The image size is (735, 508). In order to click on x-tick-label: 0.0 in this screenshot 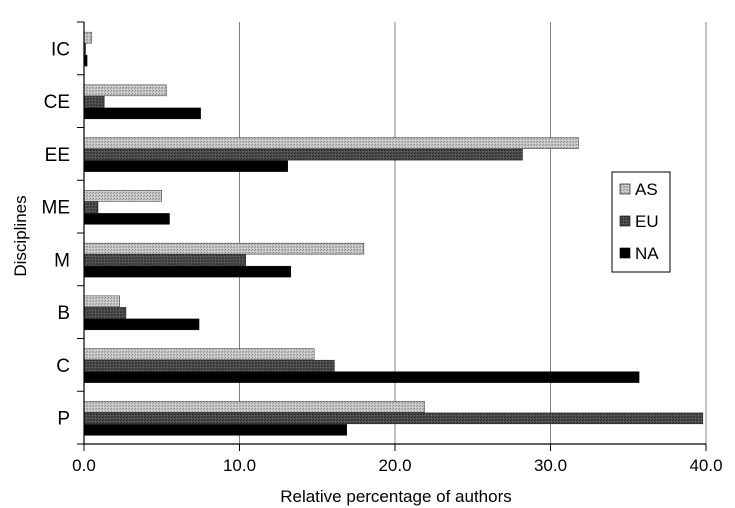, I will do `click(84, 465)`.